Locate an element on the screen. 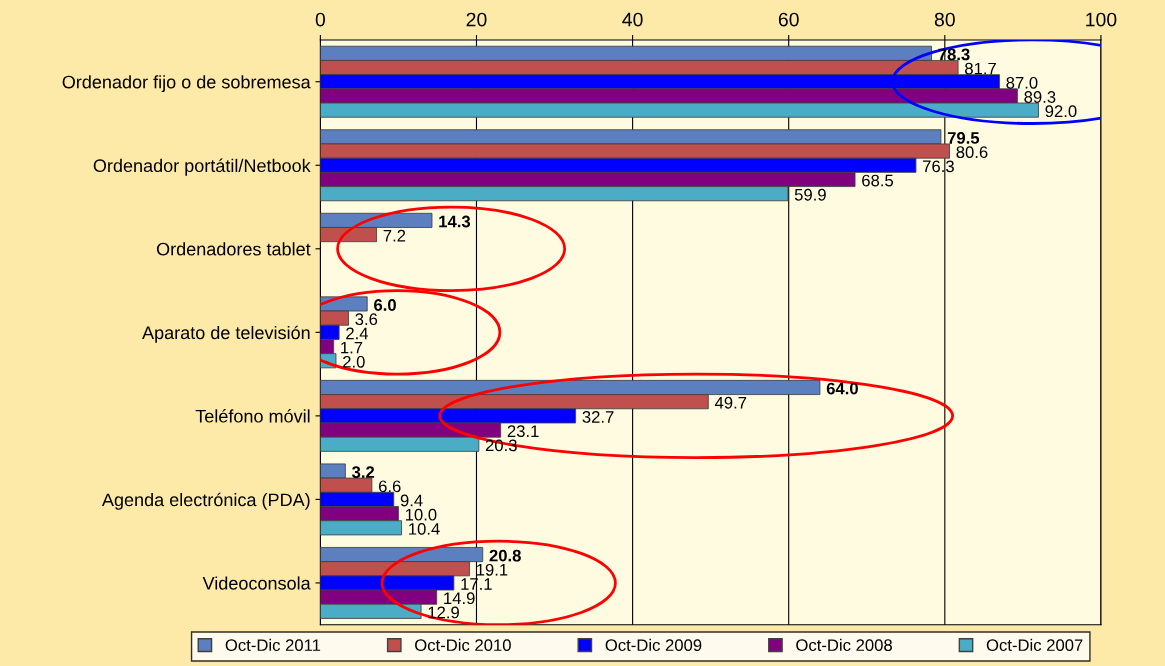  data-label: 81.7 is located at coordinates (980, 68).